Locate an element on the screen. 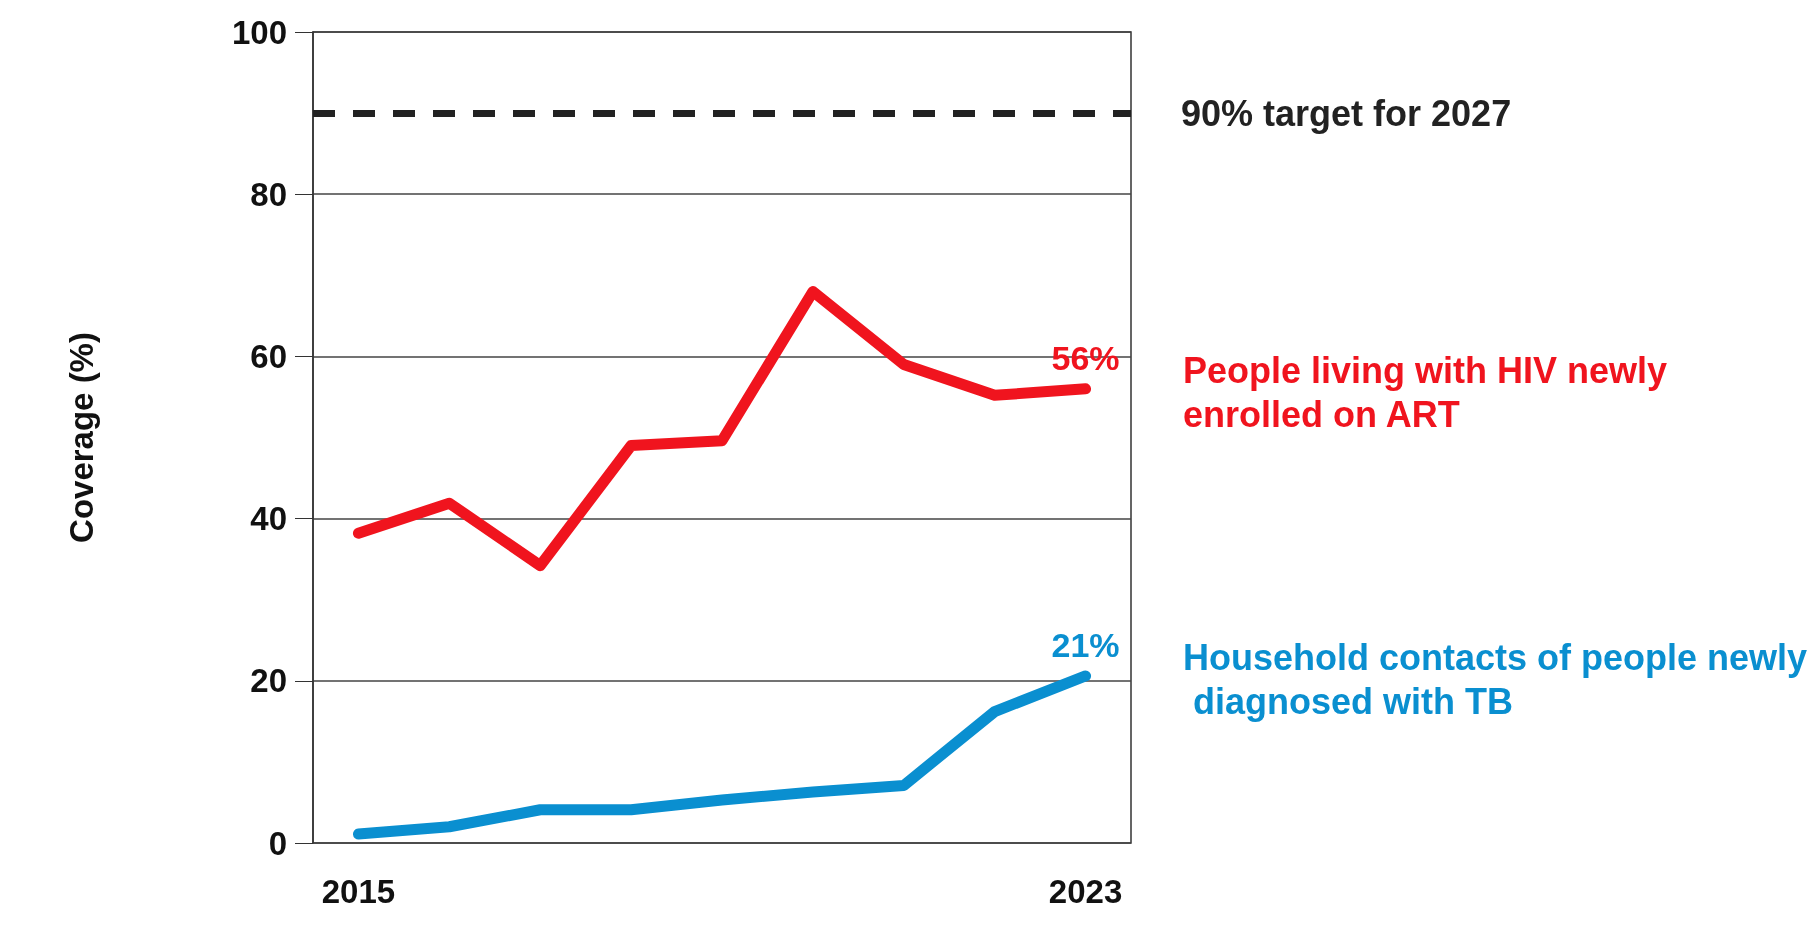 The height and width of the screenshot is (933, 1819). ref-line-label: 90% target for 2027 is located at coordinates (1346, 113).